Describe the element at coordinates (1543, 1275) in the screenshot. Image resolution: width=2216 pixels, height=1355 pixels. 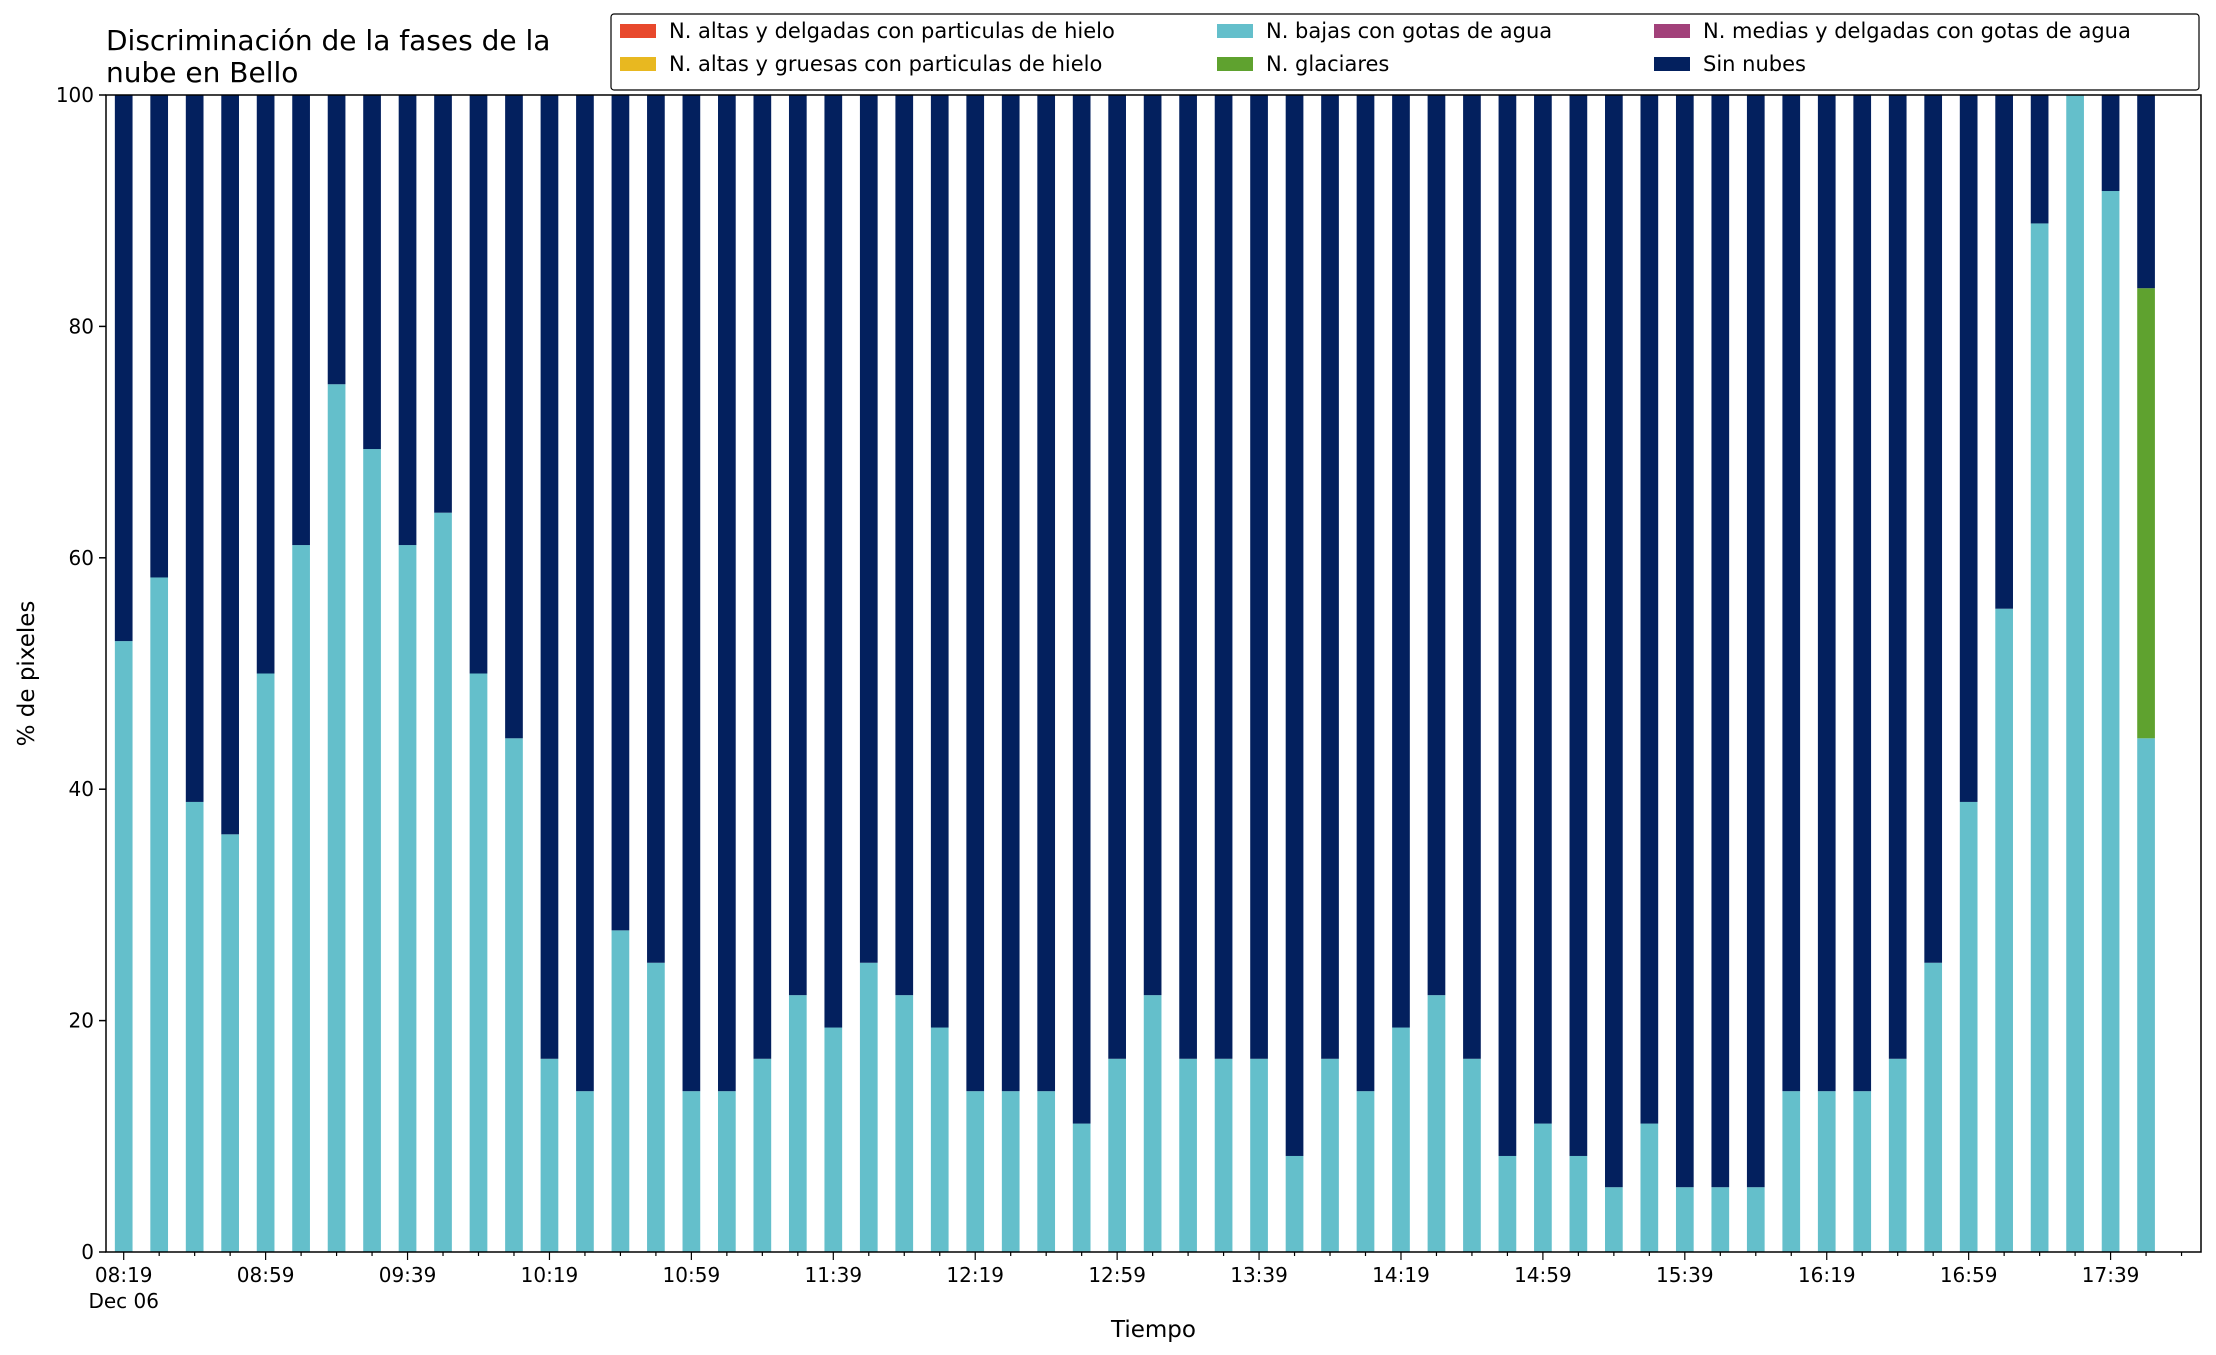
I see `x-tick-label: 14:59` at that location.